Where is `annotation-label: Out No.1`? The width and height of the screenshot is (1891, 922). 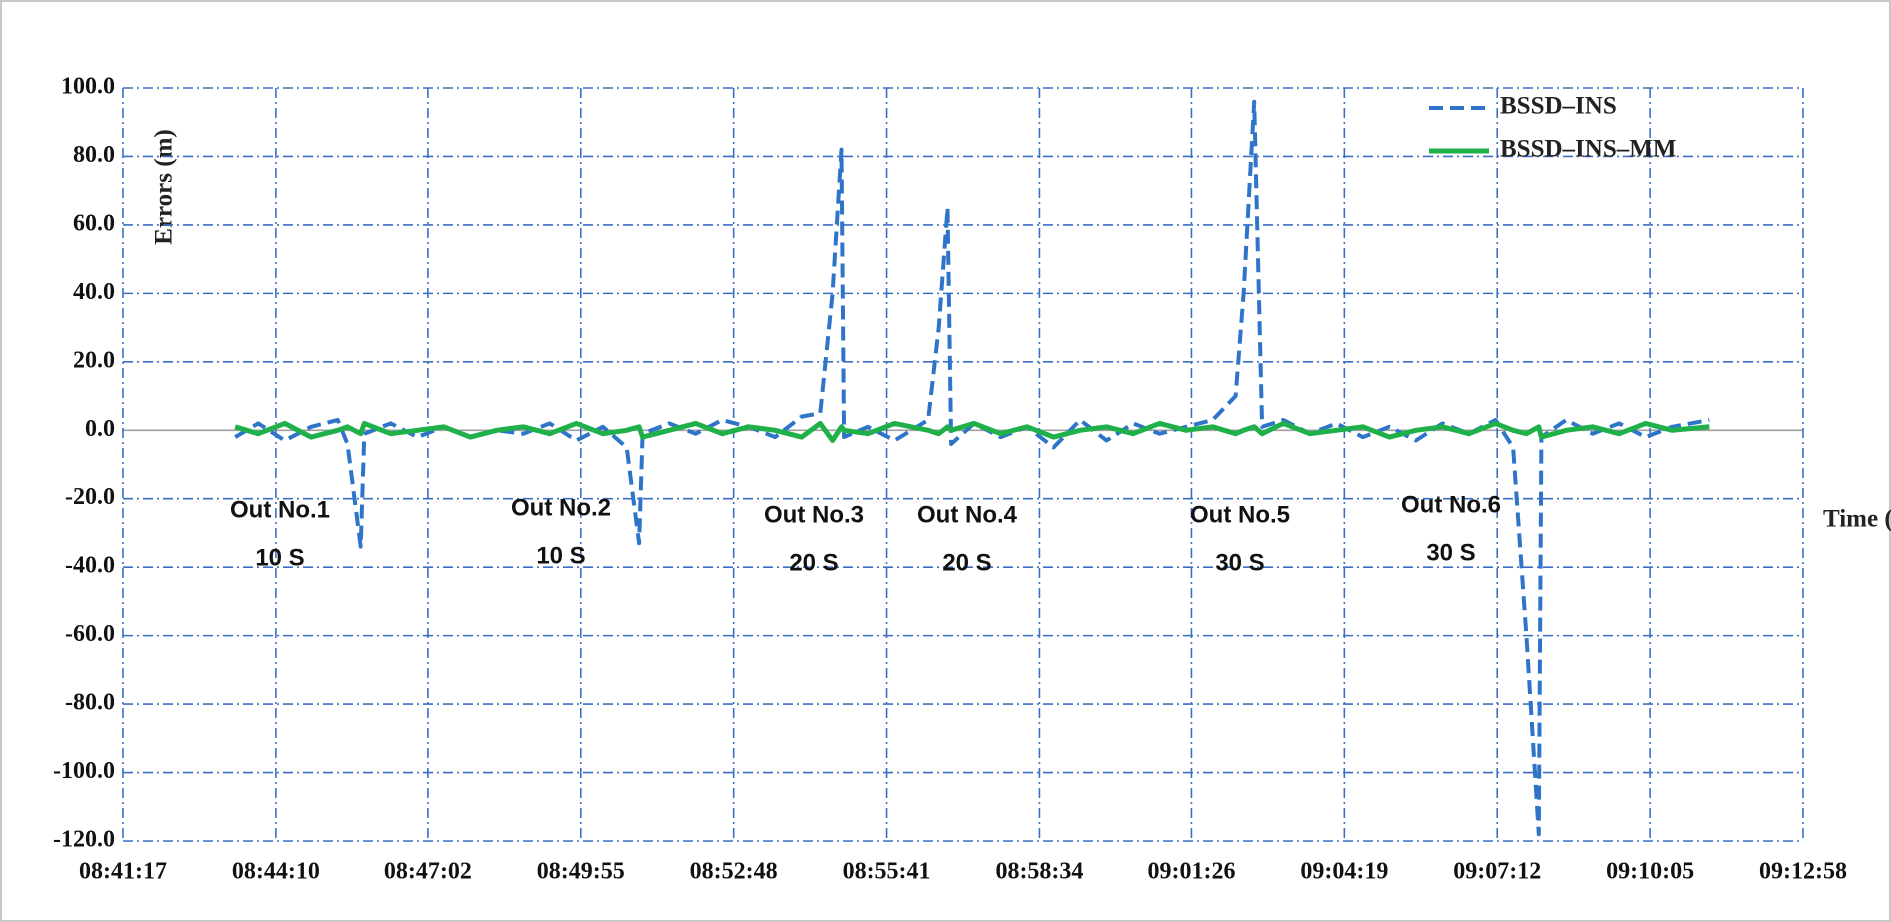 annotation-label: Out No.1 is located at coordinates (280, 509).